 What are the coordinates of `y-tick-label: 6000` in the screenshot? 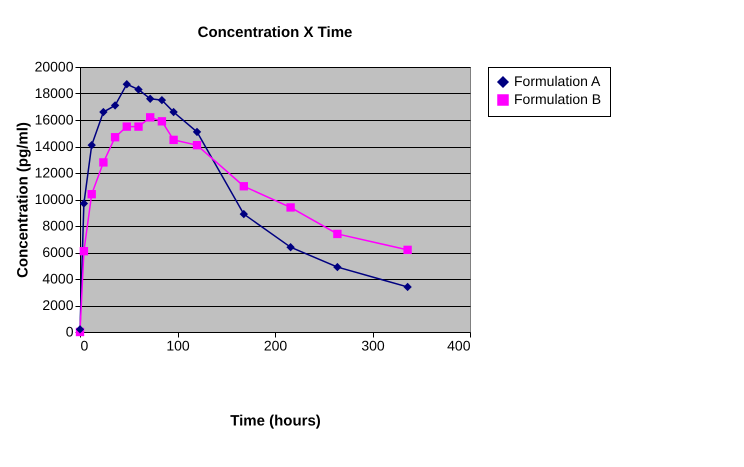 It's located at (58, 252).